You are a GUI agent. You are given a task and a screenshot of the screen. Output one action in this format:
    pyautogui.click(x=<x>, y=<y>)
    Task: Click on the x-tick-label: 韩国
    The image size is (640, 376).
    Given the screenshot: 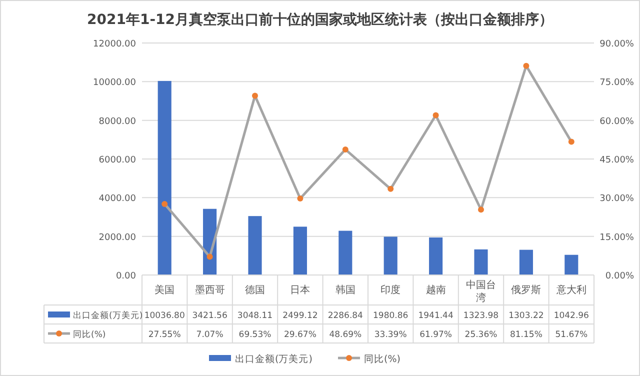 What is the action you would take?
    pyautogui.click(x=345, y=290)
    